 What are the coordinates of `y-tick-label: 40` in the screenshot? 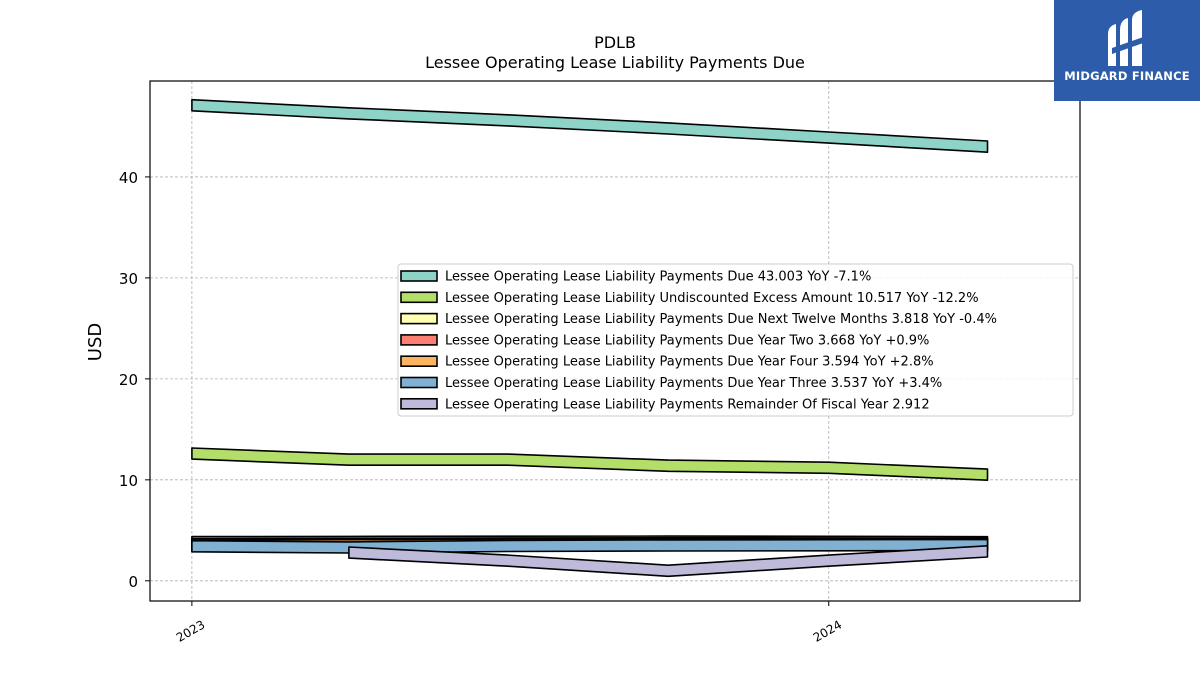 It's located at (128, 178).